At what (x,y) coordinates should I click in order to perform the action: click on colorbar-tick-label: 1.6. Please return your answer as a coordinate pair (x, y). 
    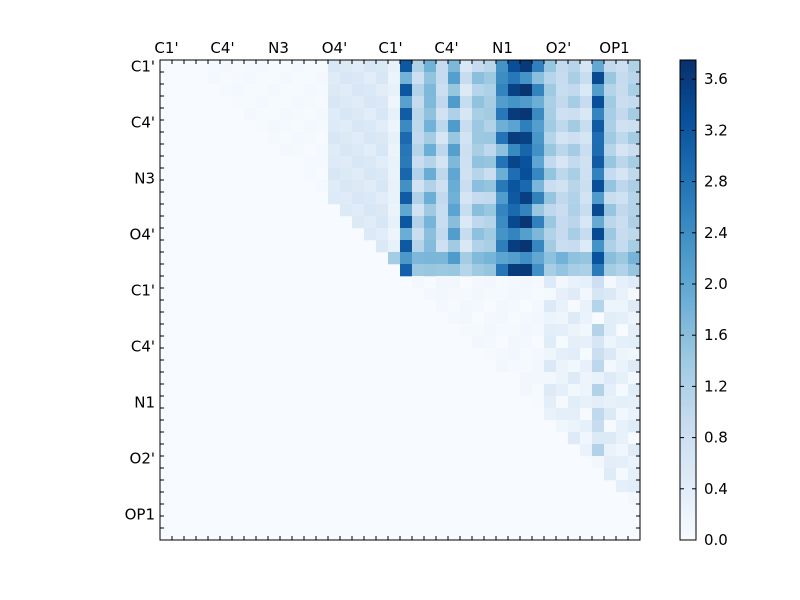
    Looking at the image, I should click on (716, 335).